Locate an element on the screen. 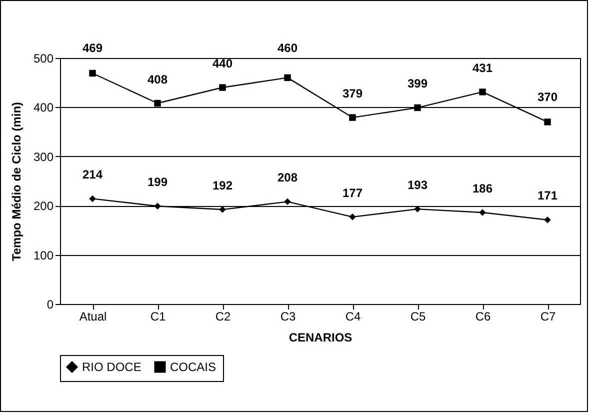 This screenshot has width=590, height=414. x-tick-label: C3 is located at coordinates (288, 317).